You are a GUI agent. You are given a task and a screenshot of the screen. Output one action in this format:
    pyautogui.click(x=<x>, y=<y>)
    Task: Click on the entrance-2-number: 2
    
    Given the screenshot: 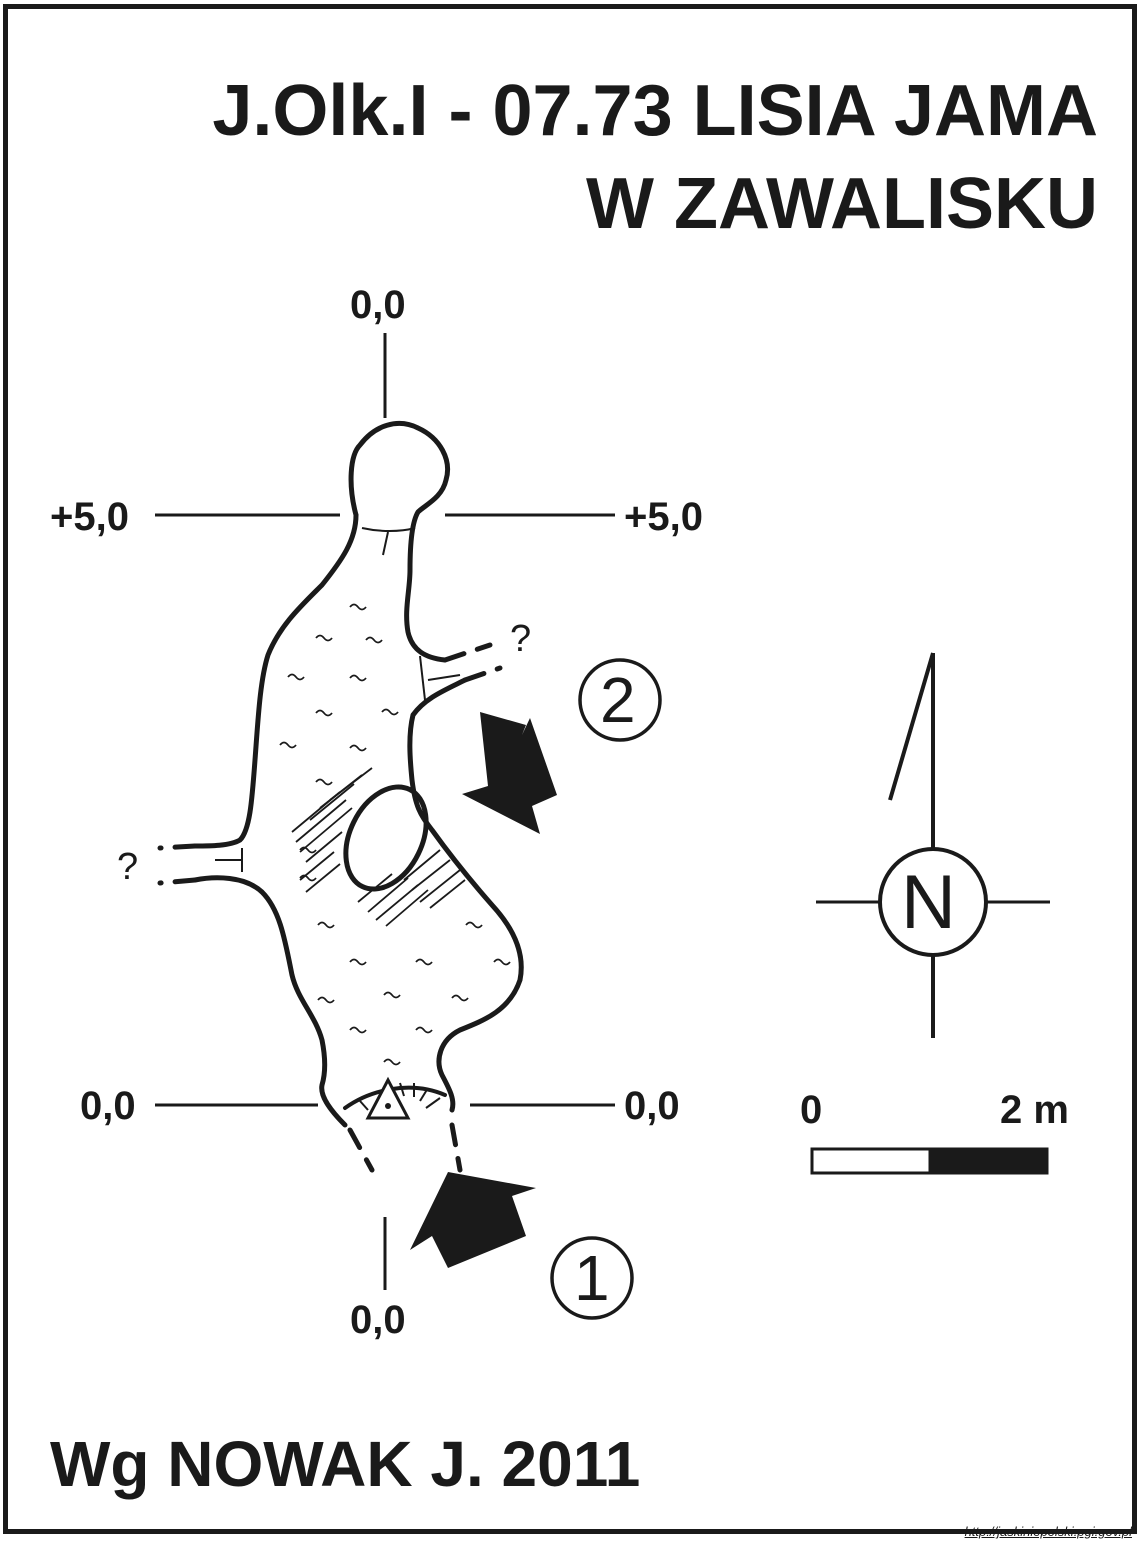 What is the action you would take?
    pyautogui.click(x=618, y=700)
    